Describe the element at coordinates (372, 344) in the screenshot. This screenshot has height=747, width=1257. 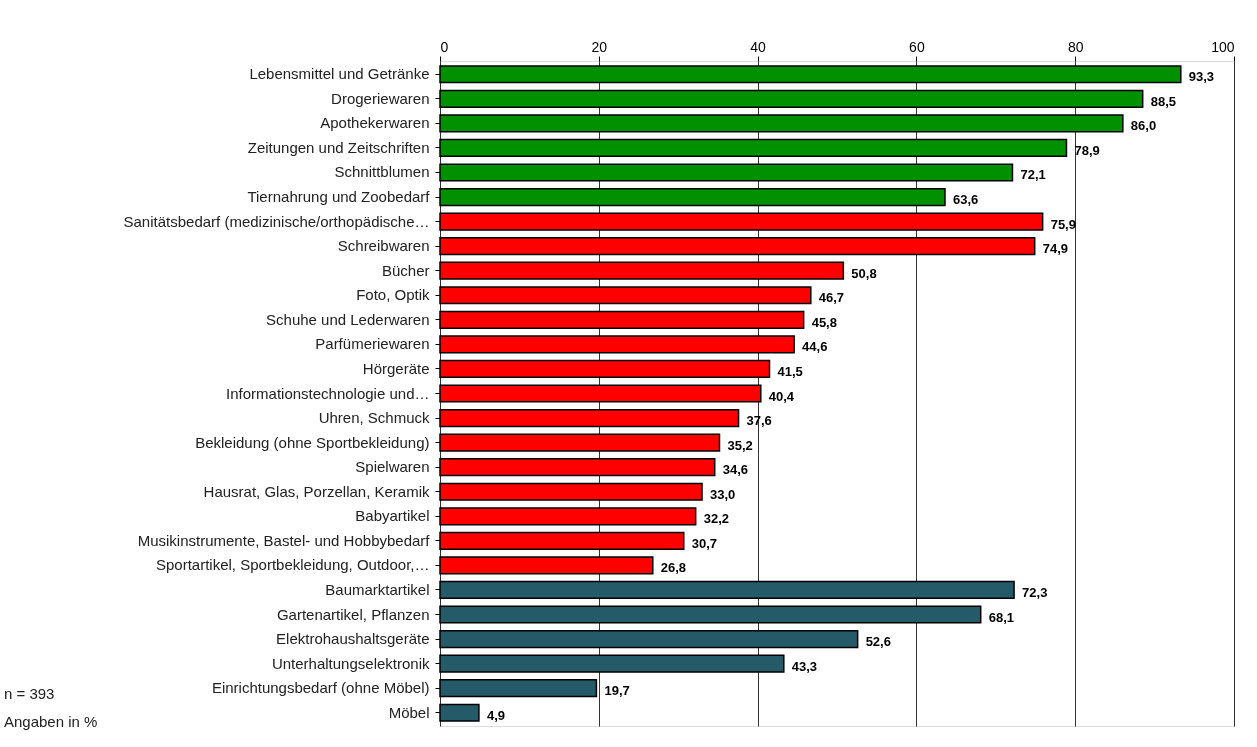
I see `y-tick-label: Parfümeriewaren` at that location.